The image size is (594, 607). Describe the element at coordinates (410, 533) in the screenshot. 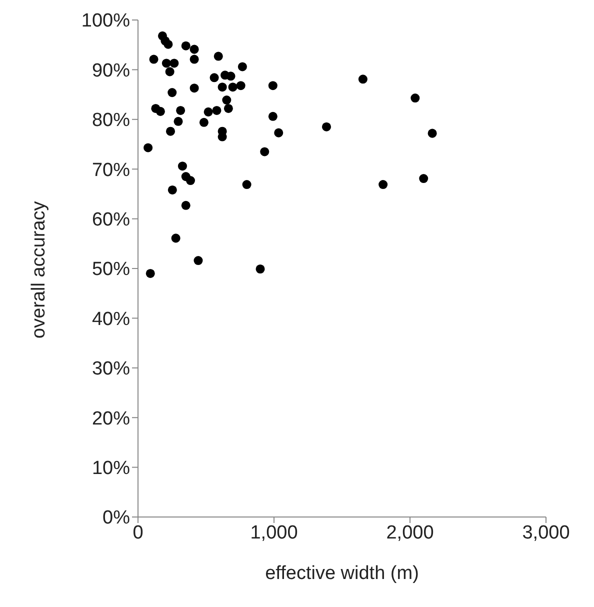

I see `x-tick-label: 2,000` at that location.